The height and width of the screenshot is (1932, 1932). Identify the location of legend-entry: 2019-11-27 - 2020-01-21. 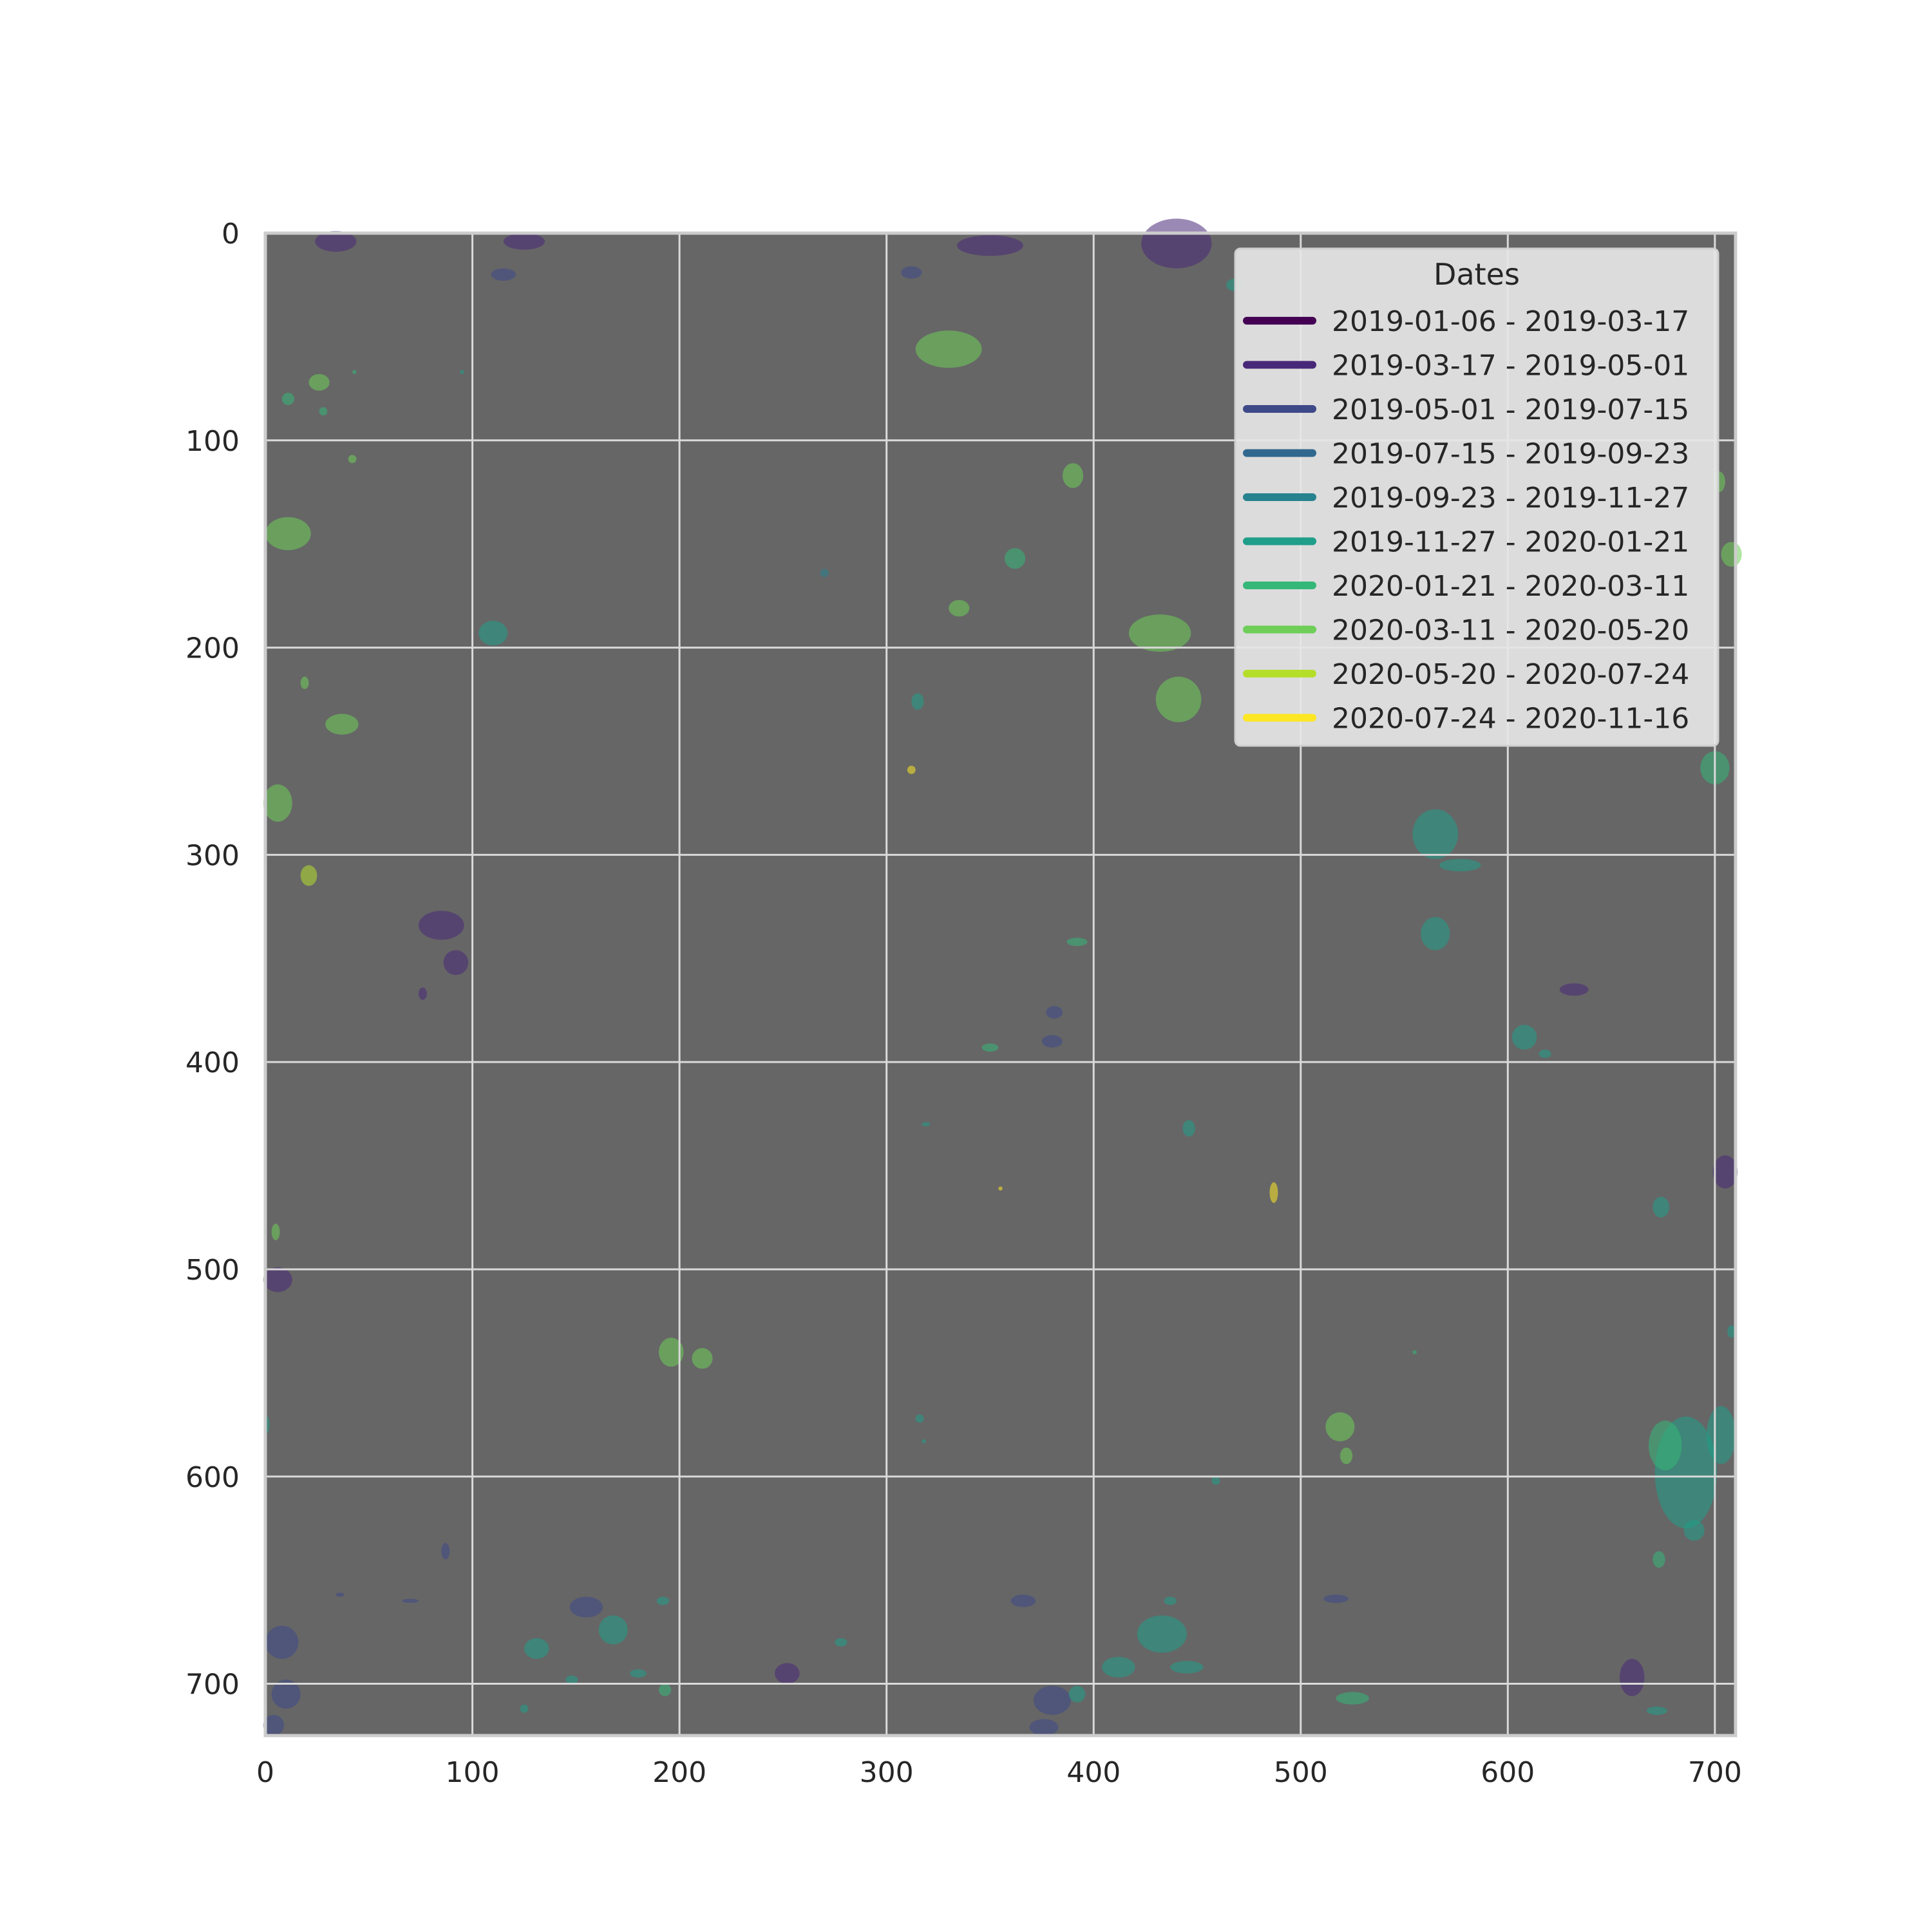
(1466, 542).